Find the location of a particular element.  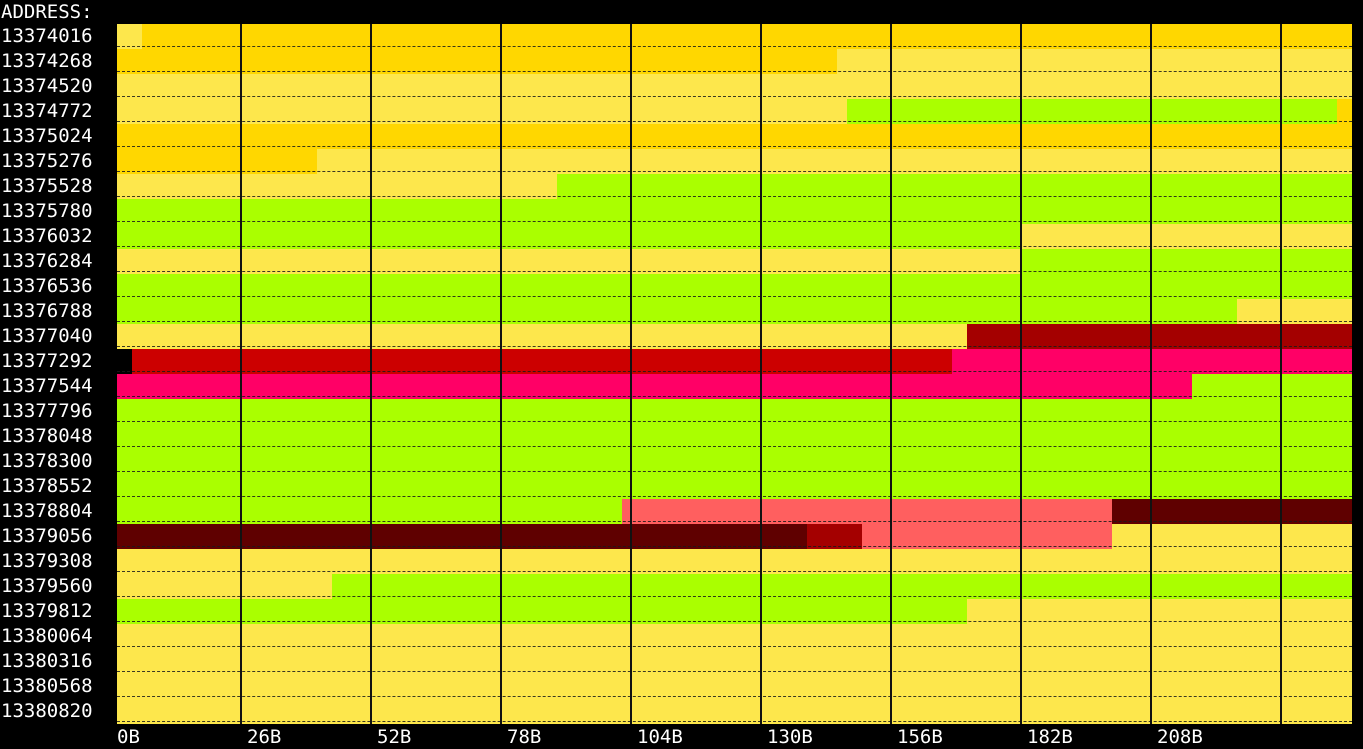

address-label: 13376032 is located at coordinates (47, 236).